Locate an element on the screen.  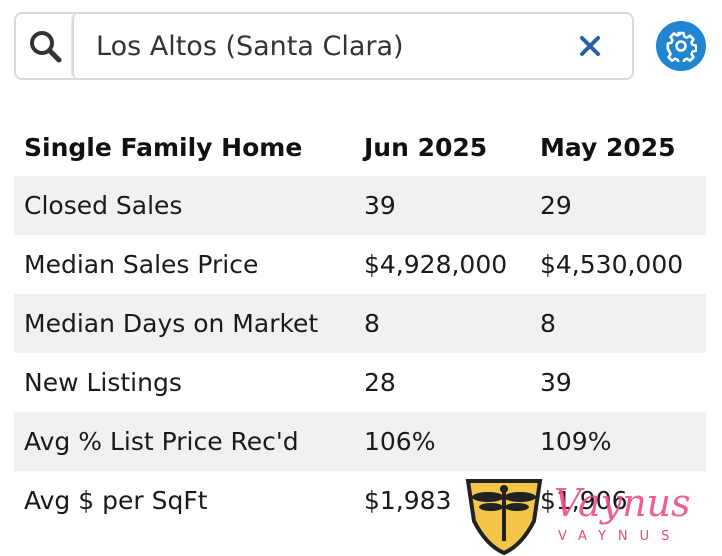
metric-label: Avg % List Price Rec'd is located at coordinates (184, 441).